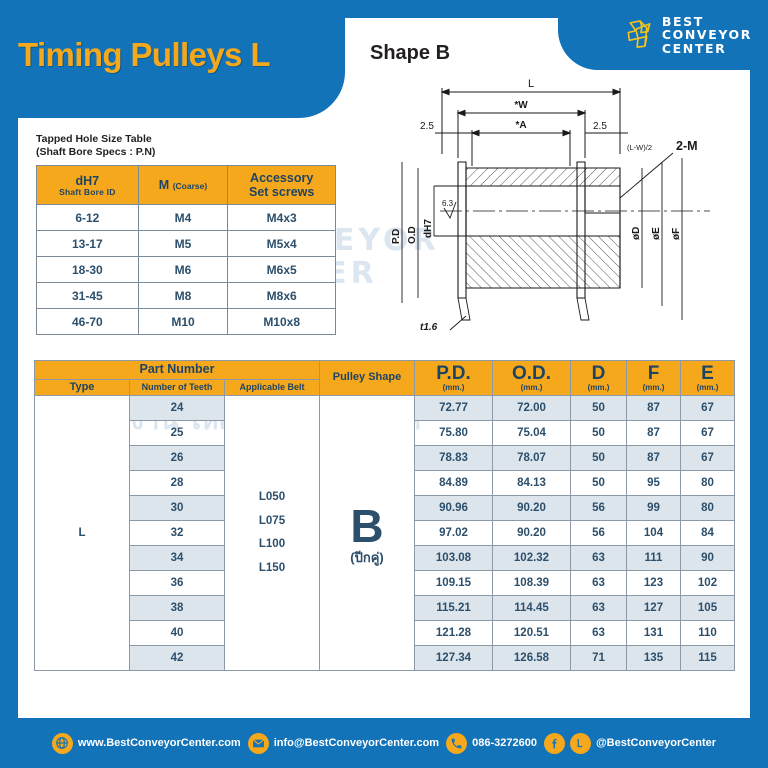 Image resolution: width=768 pixels, height=768 pixels. I want to click on brand-line-1: BEST, so click(682, 21).